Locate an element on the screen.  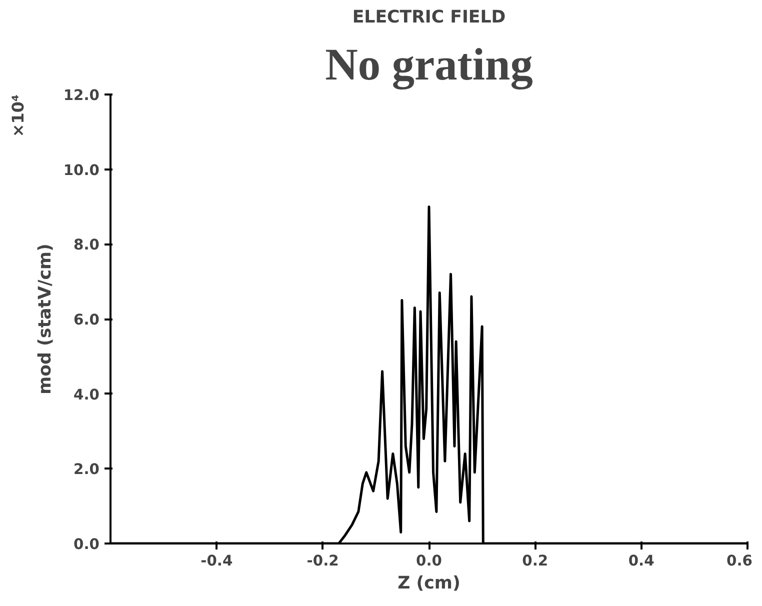
x-tick-label: 0.0 is located at coordinates (429, 561).